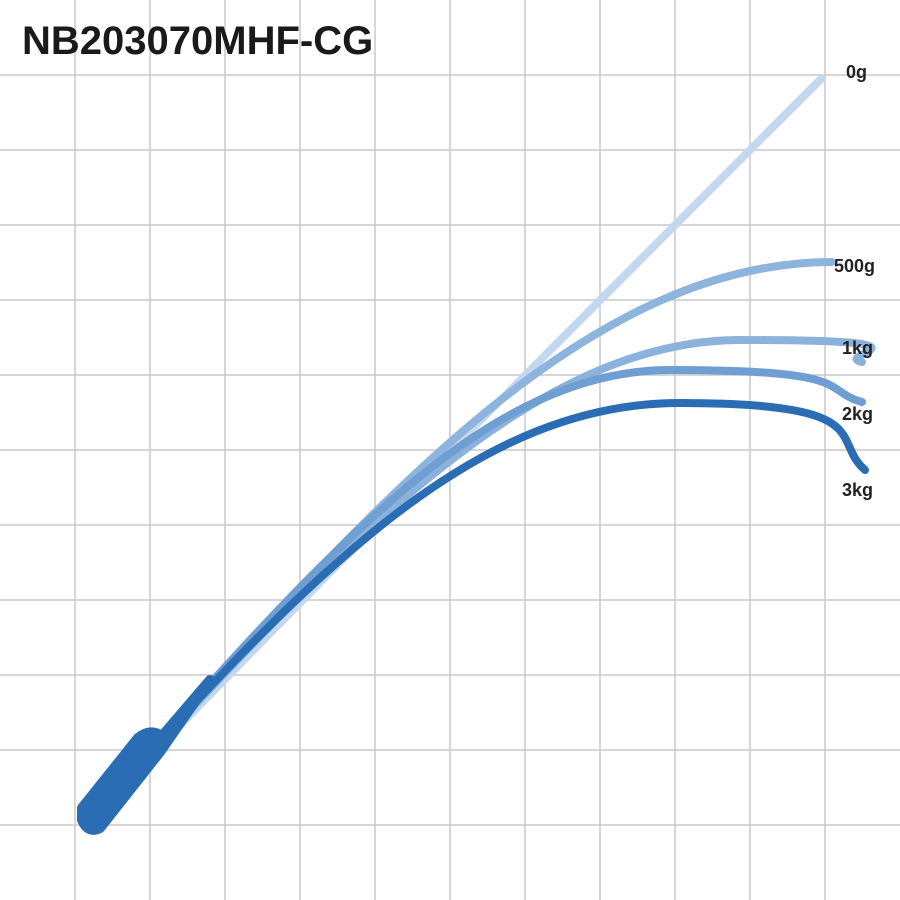  What do you see at coordinates (856, 72) in the screenshot?
I see `curve-label: 0g` at bounding box center [856, 72].